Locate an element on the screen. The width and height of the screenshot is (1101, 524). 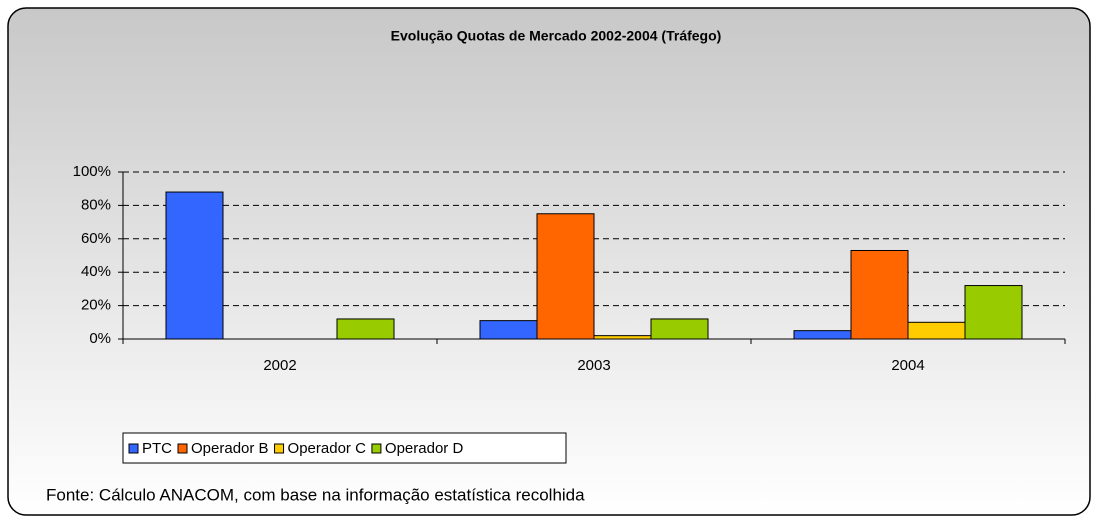
legend-label: Operador D is located at coordinates (424, 448).